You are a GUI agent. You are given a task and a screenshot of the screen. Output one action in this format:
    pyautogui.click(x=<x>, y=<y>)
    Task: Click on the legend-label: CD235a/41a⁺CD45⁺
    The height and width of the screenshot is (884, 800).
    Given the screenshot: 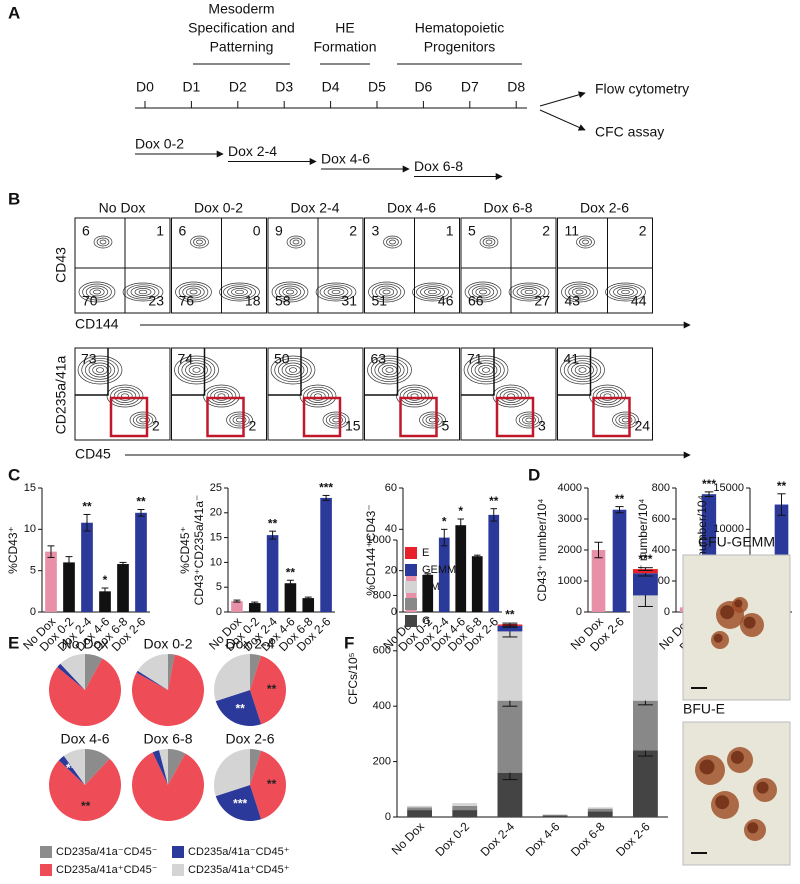 What is the action you would take?
    pyautogui.click(x=239, y=870)
    